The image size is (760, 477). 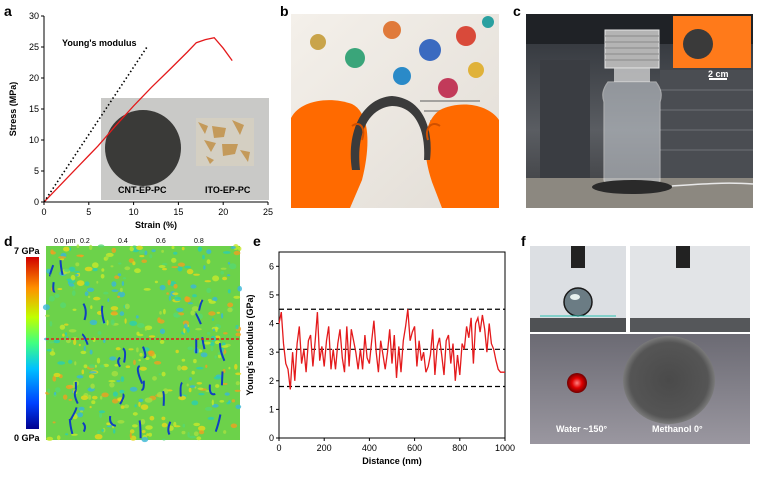 I want to click on afm-low-modulus-streak, so click(x=75, y=386).